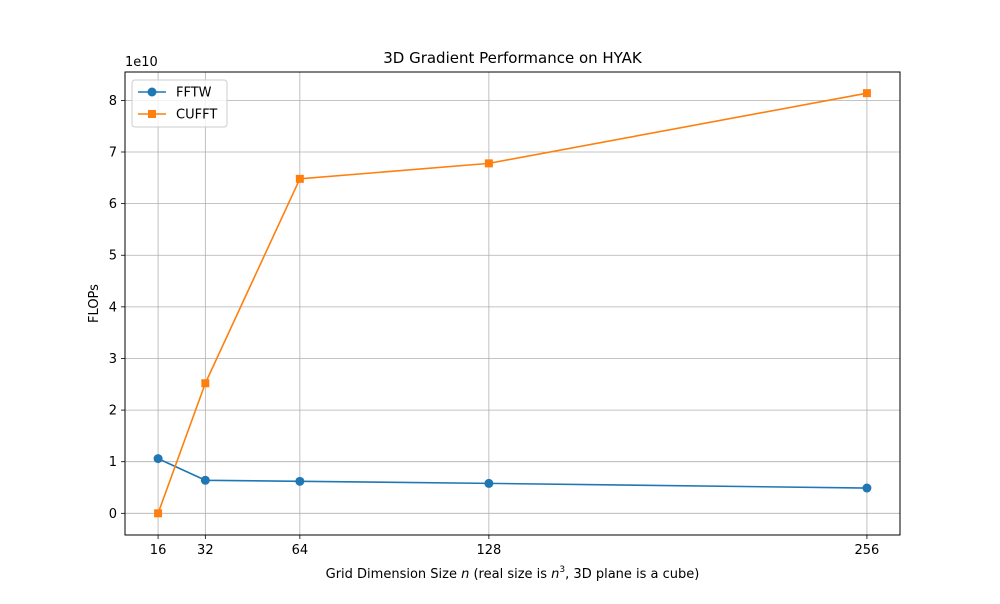  I want to click on x-axis-label-var: n, so click(465, 574).